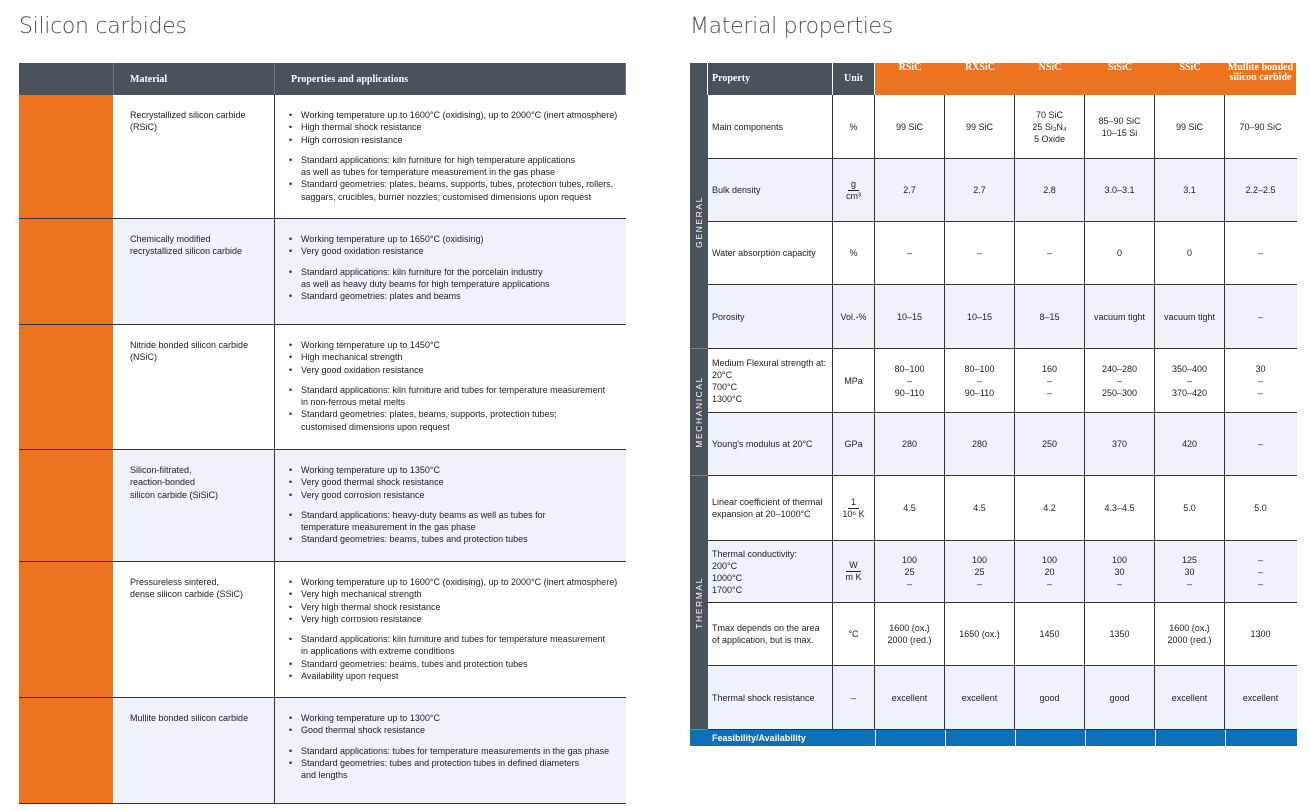 The height and width of the screenshot is (810, 1310). I want to click on value-cell: 8–15, so click(1050, 316).